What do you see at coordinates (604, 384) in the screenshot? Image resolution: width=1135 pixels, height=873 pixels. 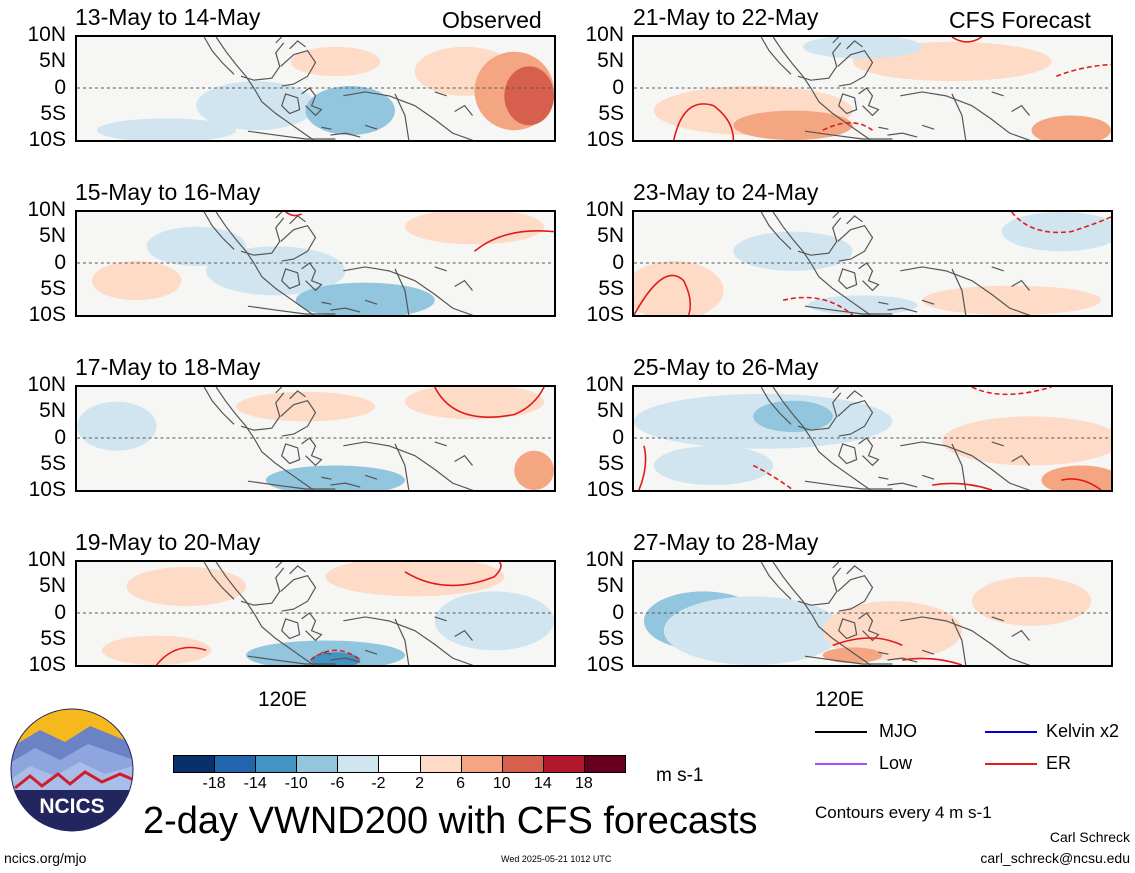 I see `lat-tick-right-r3-0: 10N` at bounding box center [604, 384].